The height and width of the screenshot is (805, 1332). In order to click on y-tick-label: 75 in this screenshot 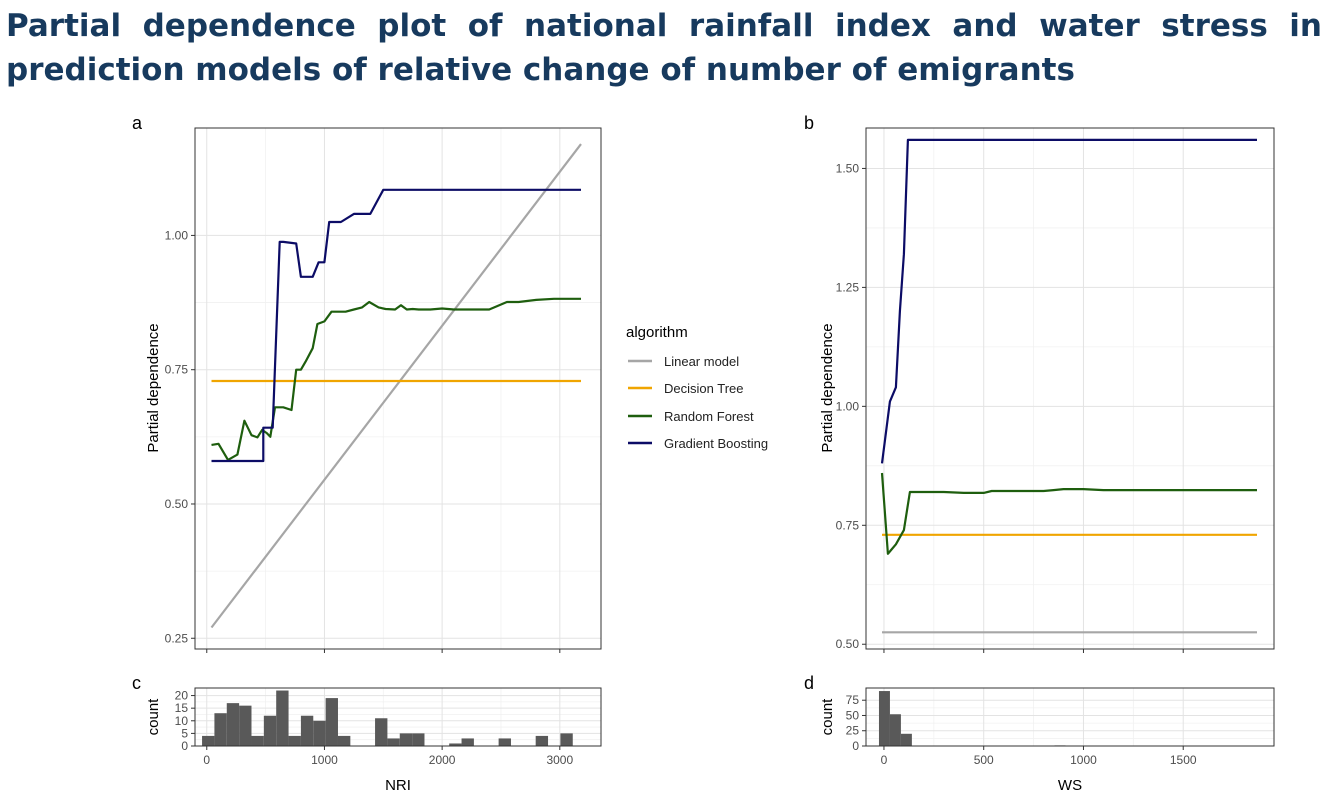, I will do `click(853, 700)`.